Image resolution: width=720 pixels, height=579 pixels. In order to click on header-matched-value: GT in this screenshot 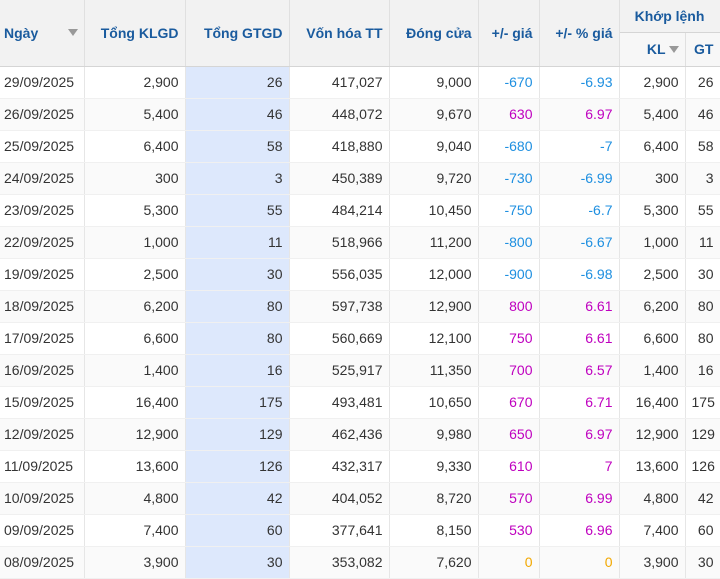, I will do `click(702, 49)`.